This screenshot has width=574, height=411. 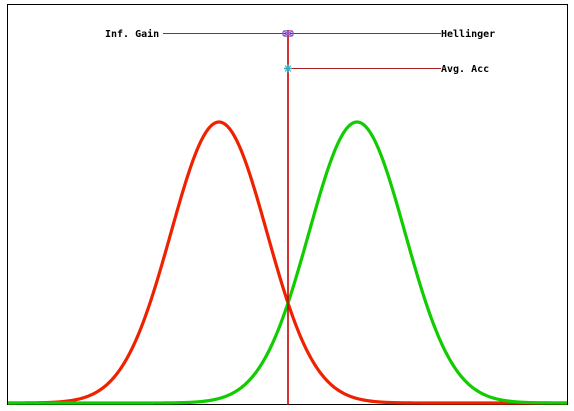 I want to click on inf-gain-label: Inf. Gain, so click(x=132, y=34).